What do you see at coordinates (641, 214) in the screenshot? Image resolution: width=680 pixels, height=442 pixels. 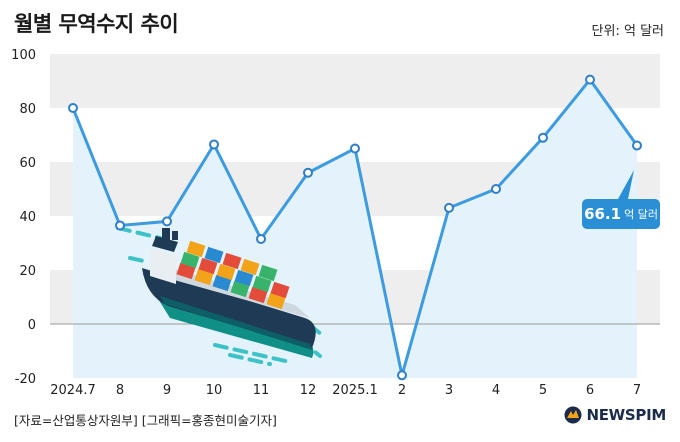 I see `callout-unit: 억 달러` at bounding box center [641, 214].